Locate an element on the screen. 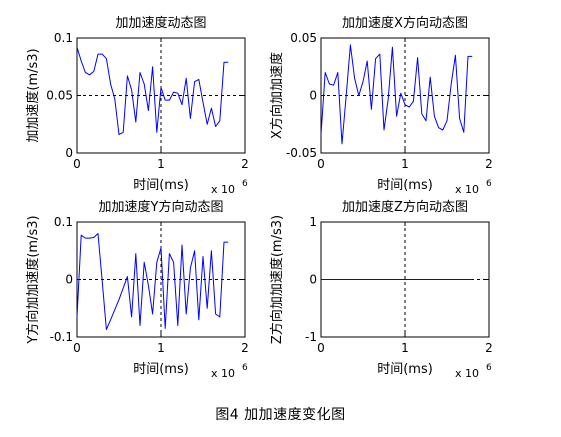 This screenshot has width=561, height=437. y-tick-label: -0.05 is located at coordinates (301, 153).